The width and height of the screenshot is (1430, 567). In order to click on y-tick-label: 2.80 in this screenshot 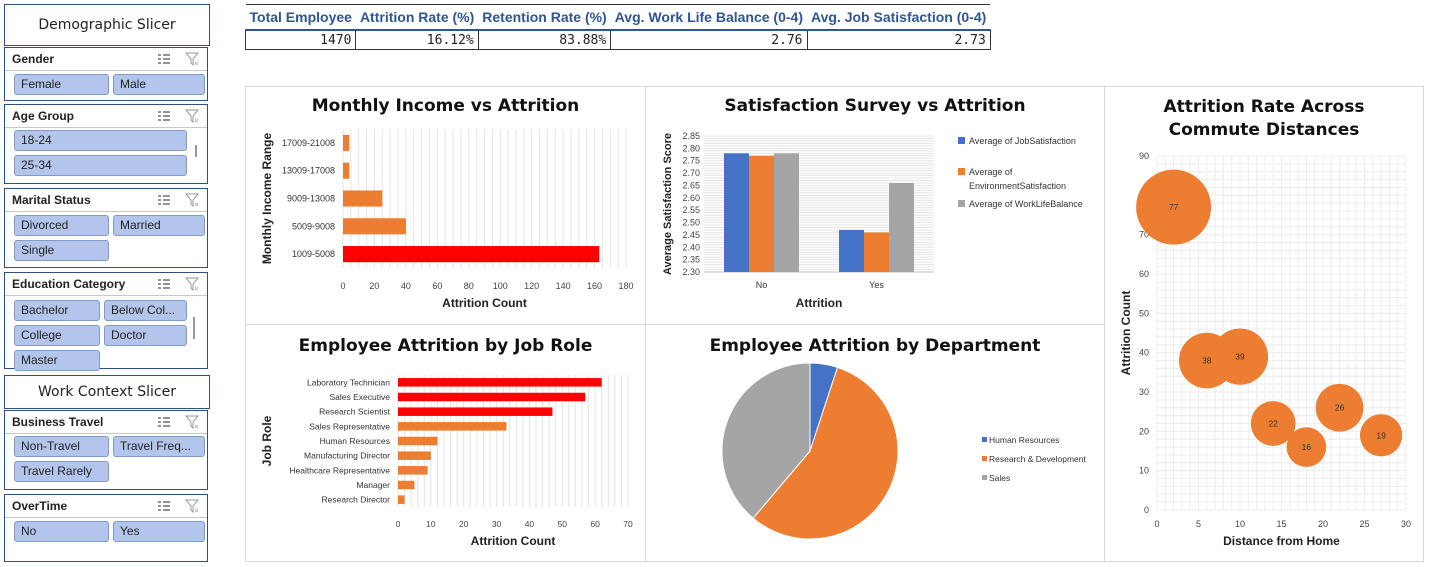, I will do `click(691, 148)`.